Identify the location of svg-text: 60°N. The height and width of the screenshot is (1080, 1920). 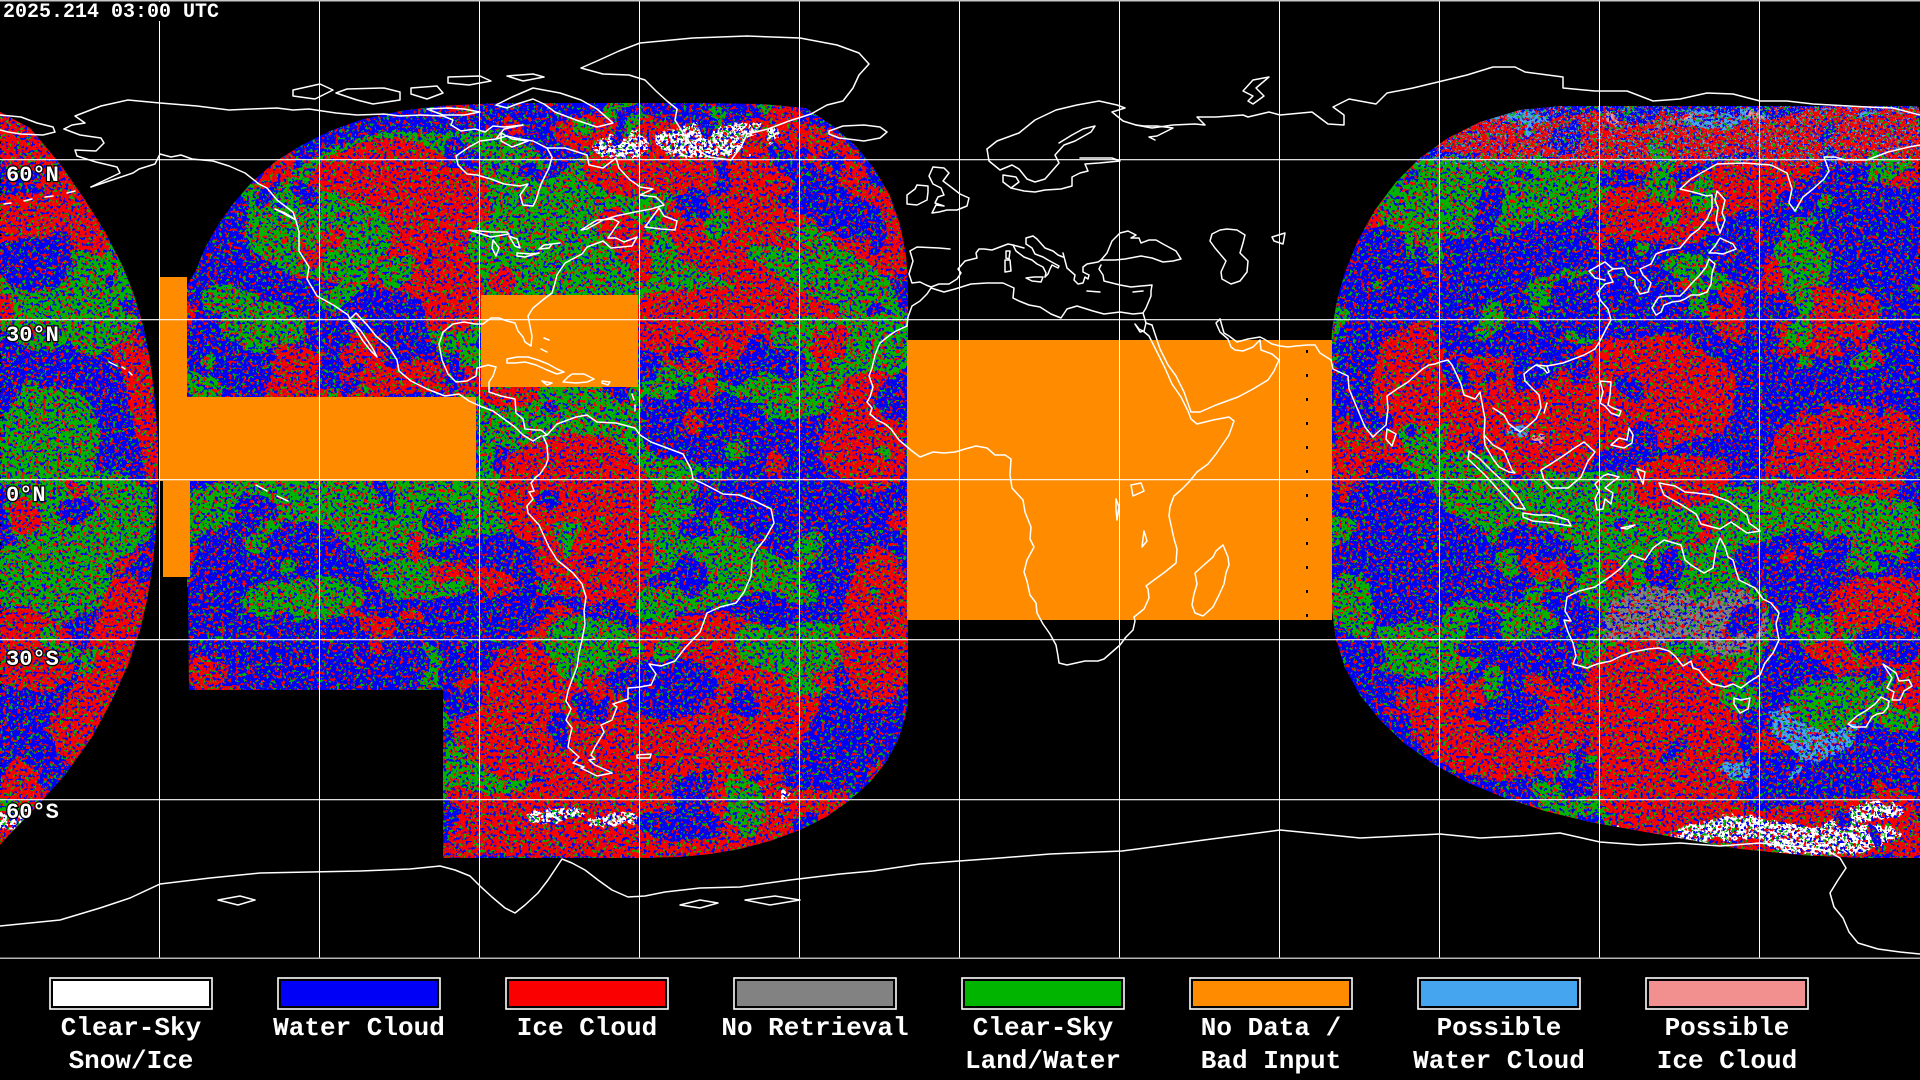
(32, 175).